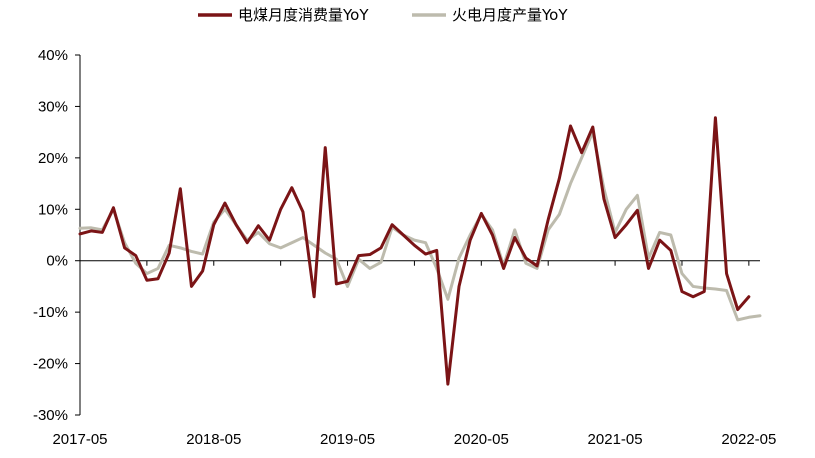 The width and height of the screenshot is (815, 458). Describe the element at coordinates (57, 235) in the screenshot. I see `y-axis: 40% 30% 20% 10% 0% -10% -20% -30%` at that location.